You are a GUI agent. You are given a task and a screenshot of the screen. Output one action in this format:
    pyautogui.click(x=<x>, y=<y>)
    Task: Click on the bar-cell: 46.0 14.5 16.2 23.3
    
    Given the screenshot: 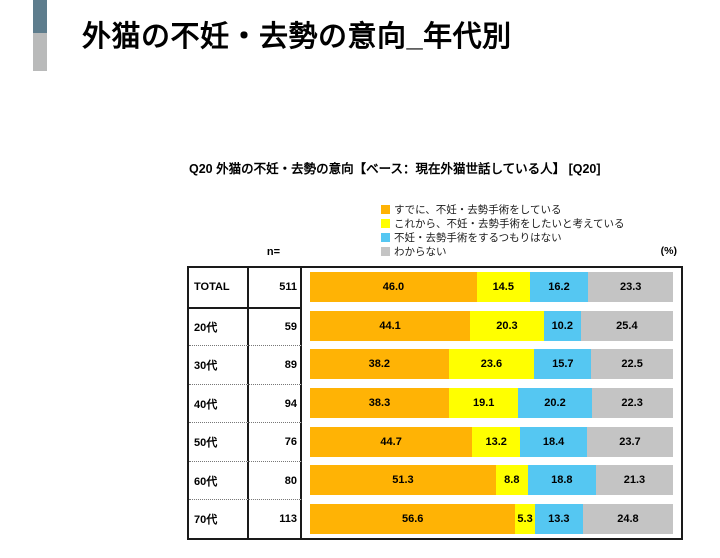 What is the action you would take?
    pyautogui.click(x=491, y=287)
    